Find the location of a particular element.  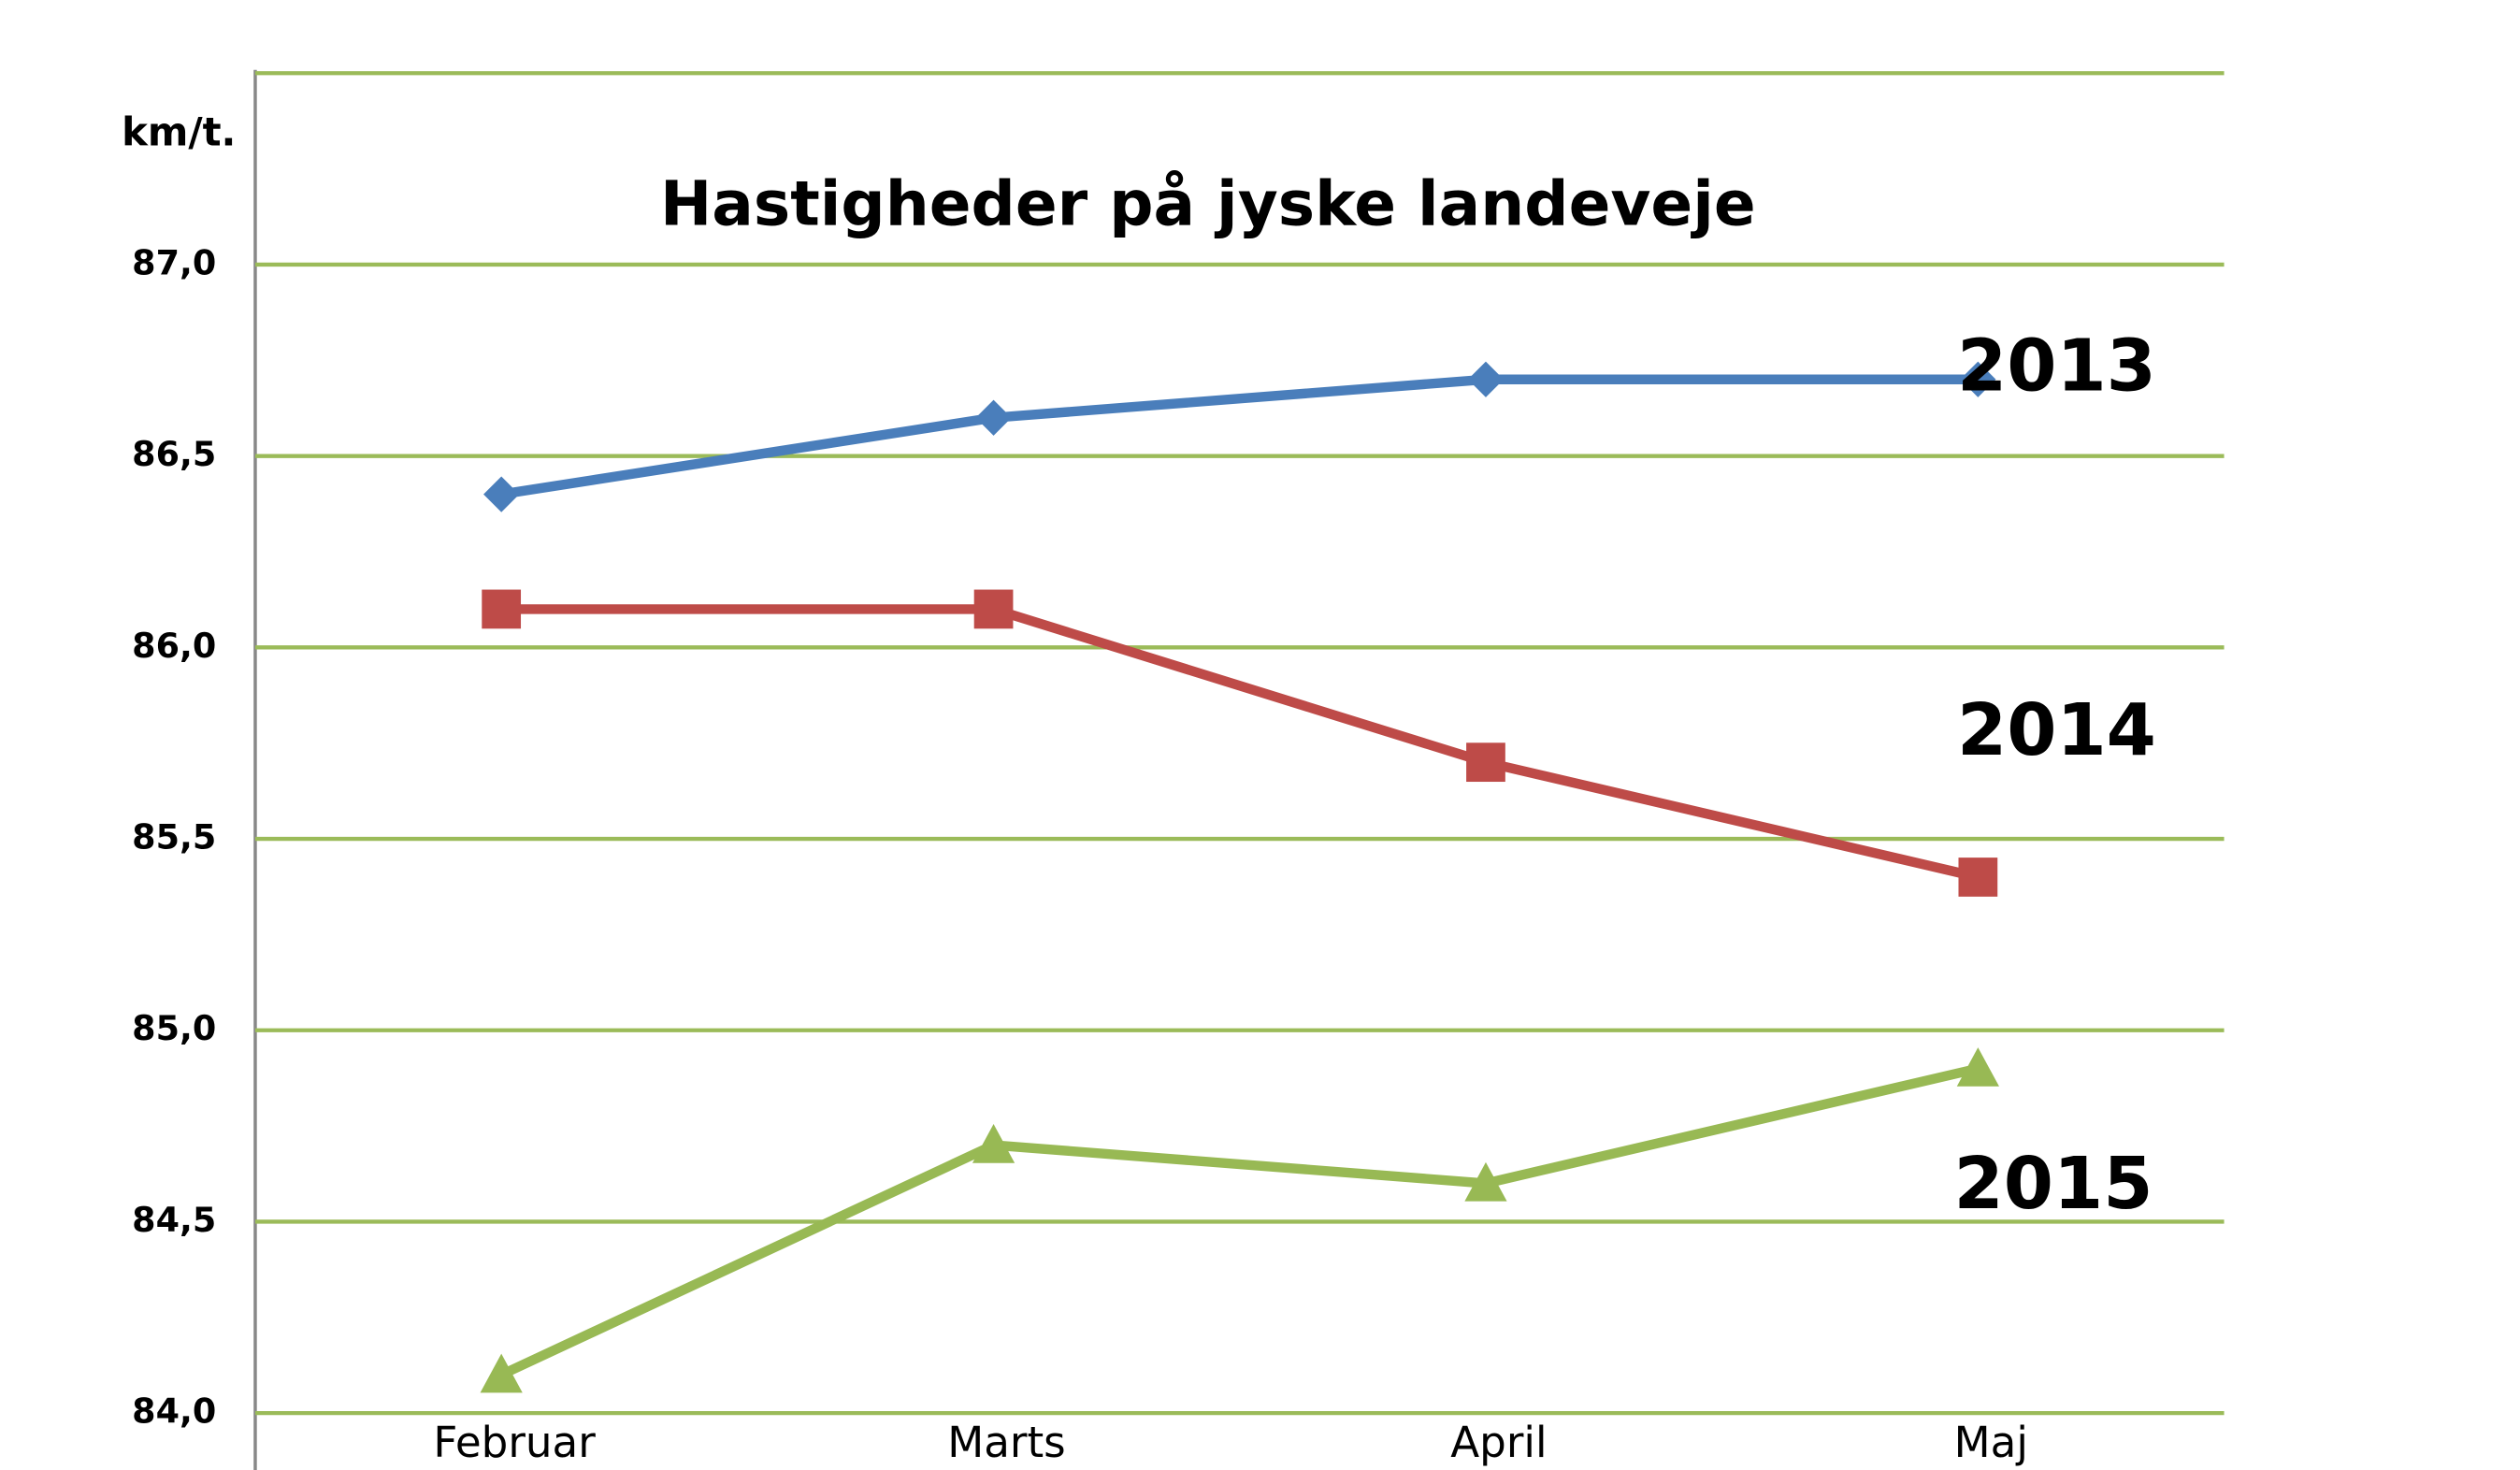

y-tick-label: 84,0 is located at coordinates (174, 1411).